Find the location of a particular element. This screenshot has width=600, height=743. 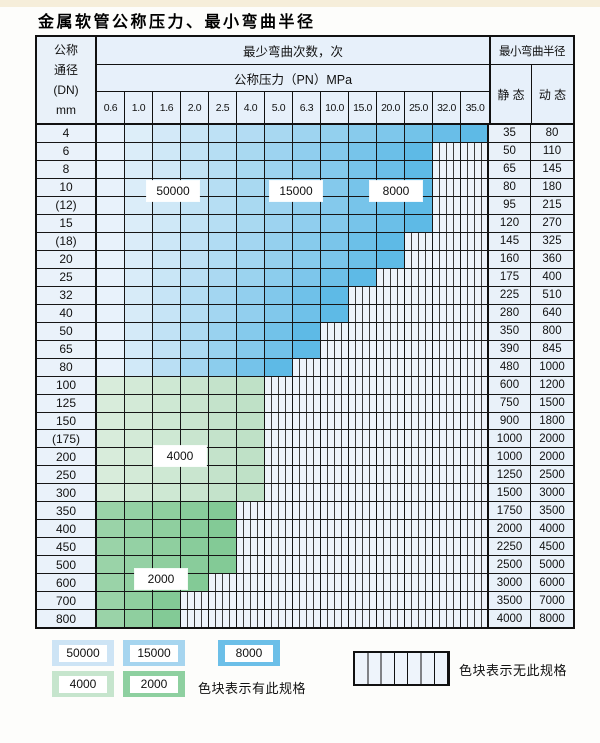

dn-cell: (175) is located at coordinates (67, 439).